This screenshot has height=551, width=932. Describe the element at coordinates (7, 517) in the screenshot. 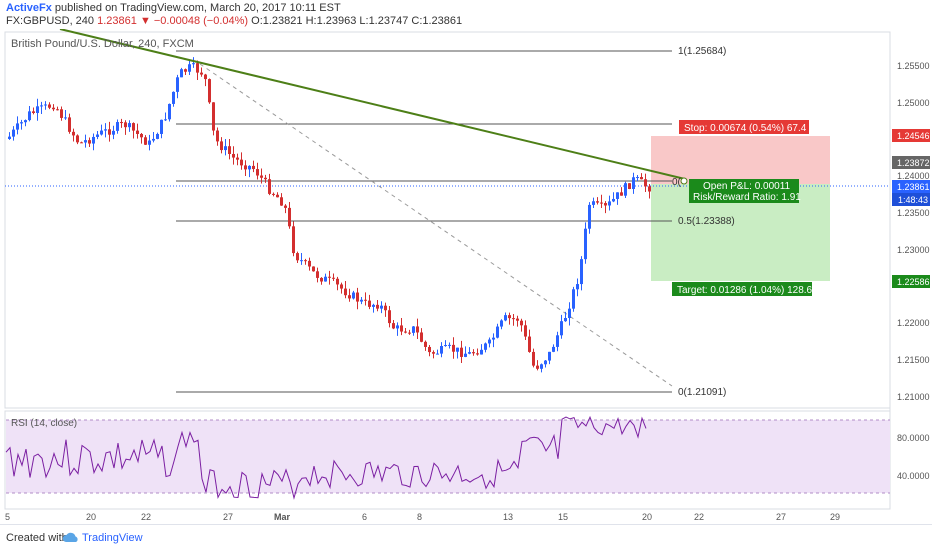

I see `time-tick: 5` at that location.